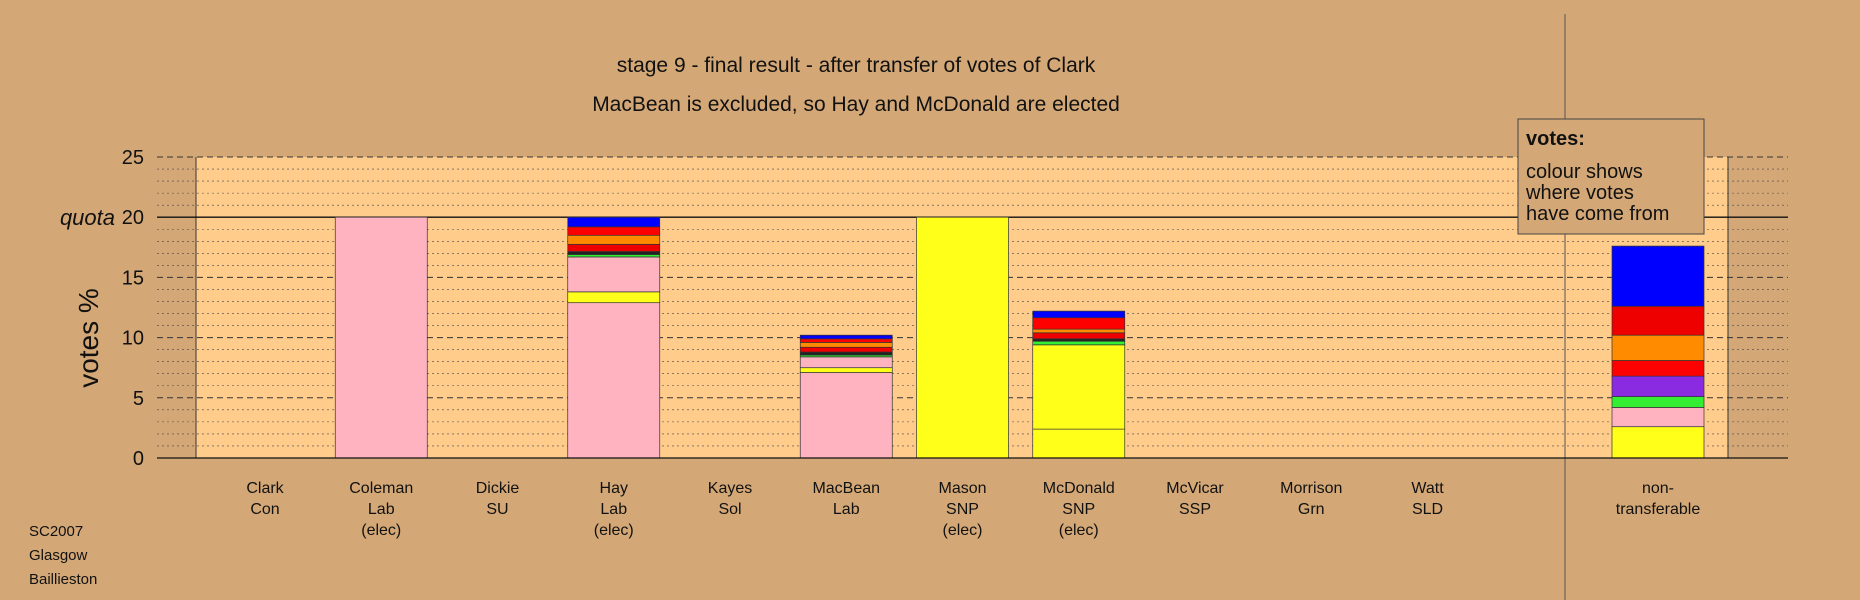 The image size is (1860, 600). Describe the element at coordinates (133, 158) in the screenshot. I see `y-tick-label: 25` at that location.